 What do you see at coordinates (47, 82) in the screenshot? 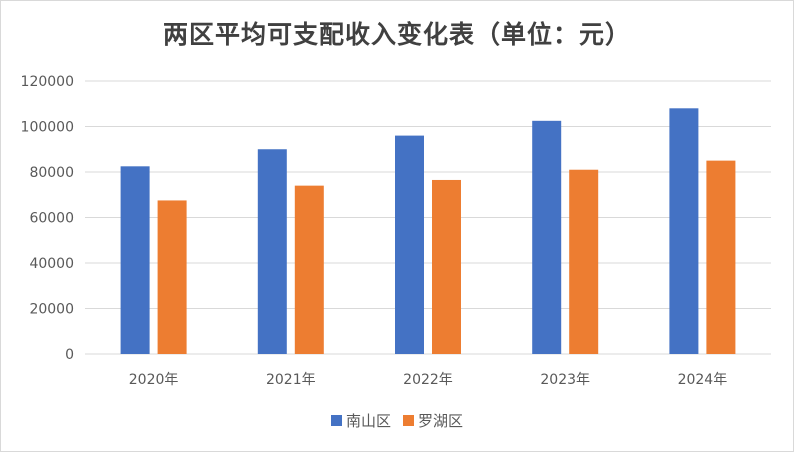
I see `y-tick-label: 120000` at bounding box center [47, 82].